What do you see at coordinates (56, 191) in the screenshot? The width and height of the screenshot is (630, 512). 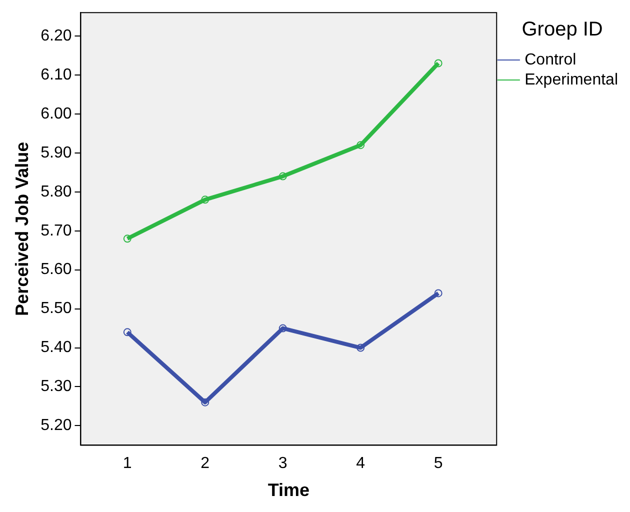 I see `y-tick-label: 5.80` at bounding box center [56, 191].